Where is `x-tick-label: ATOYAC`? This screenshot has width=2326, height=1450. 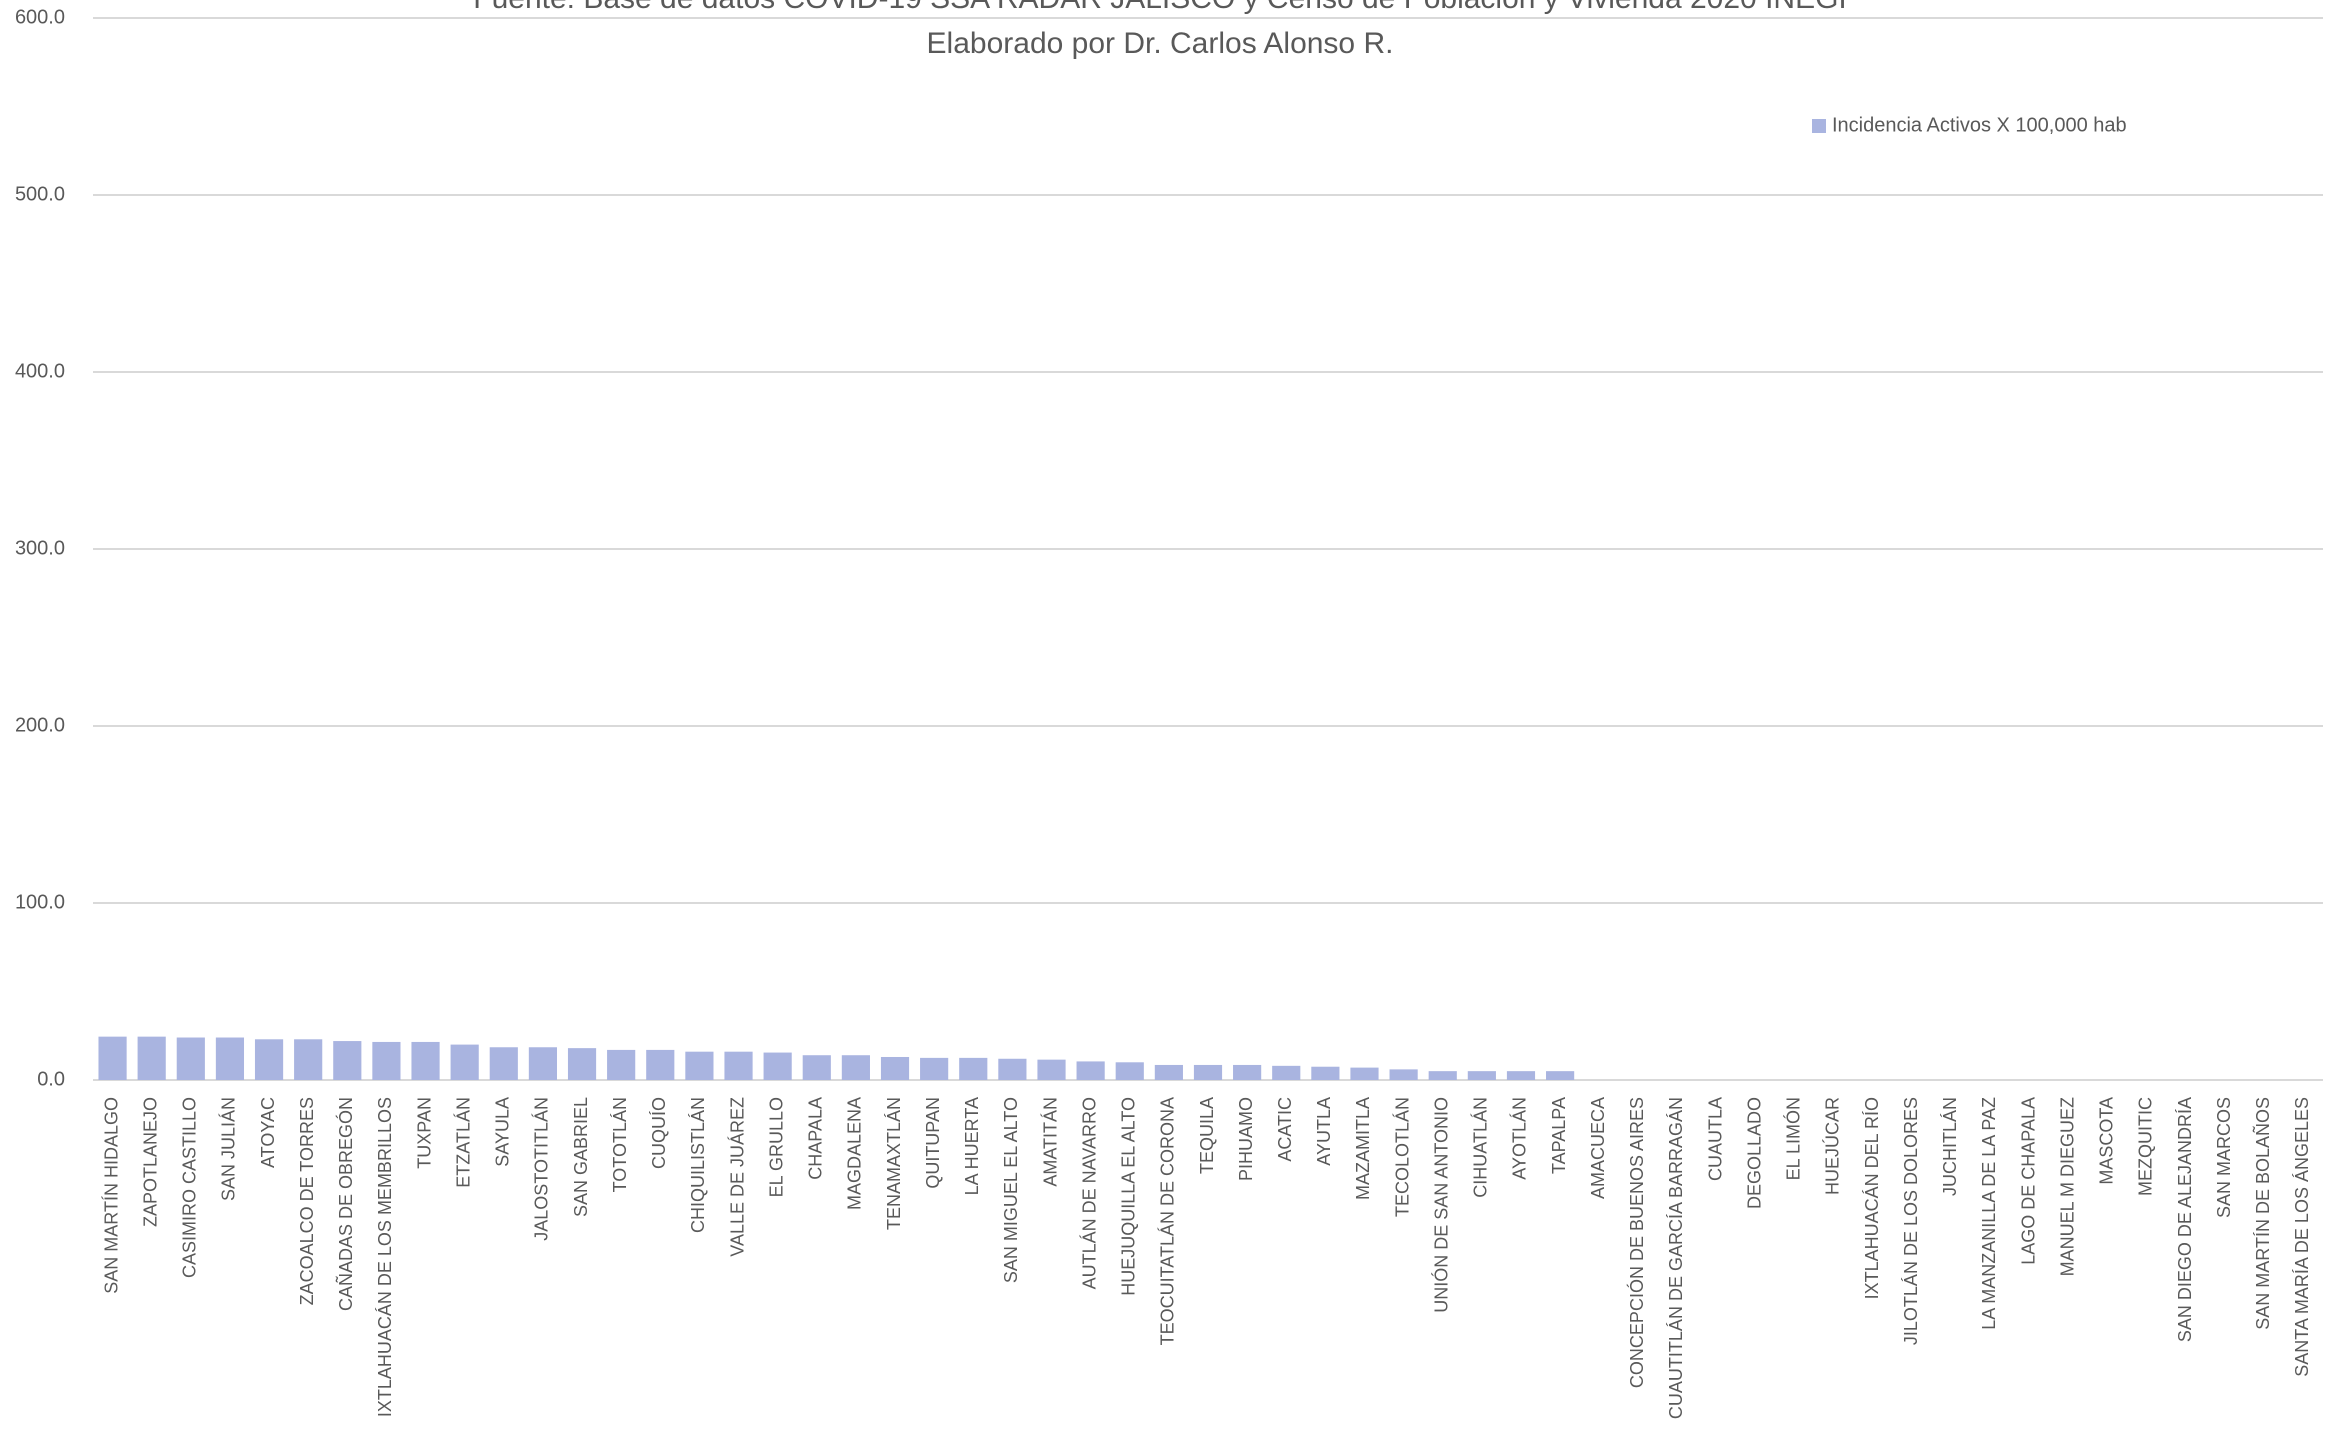
x-tick-label: ATOYAC is located at coordinates (268, 1132).